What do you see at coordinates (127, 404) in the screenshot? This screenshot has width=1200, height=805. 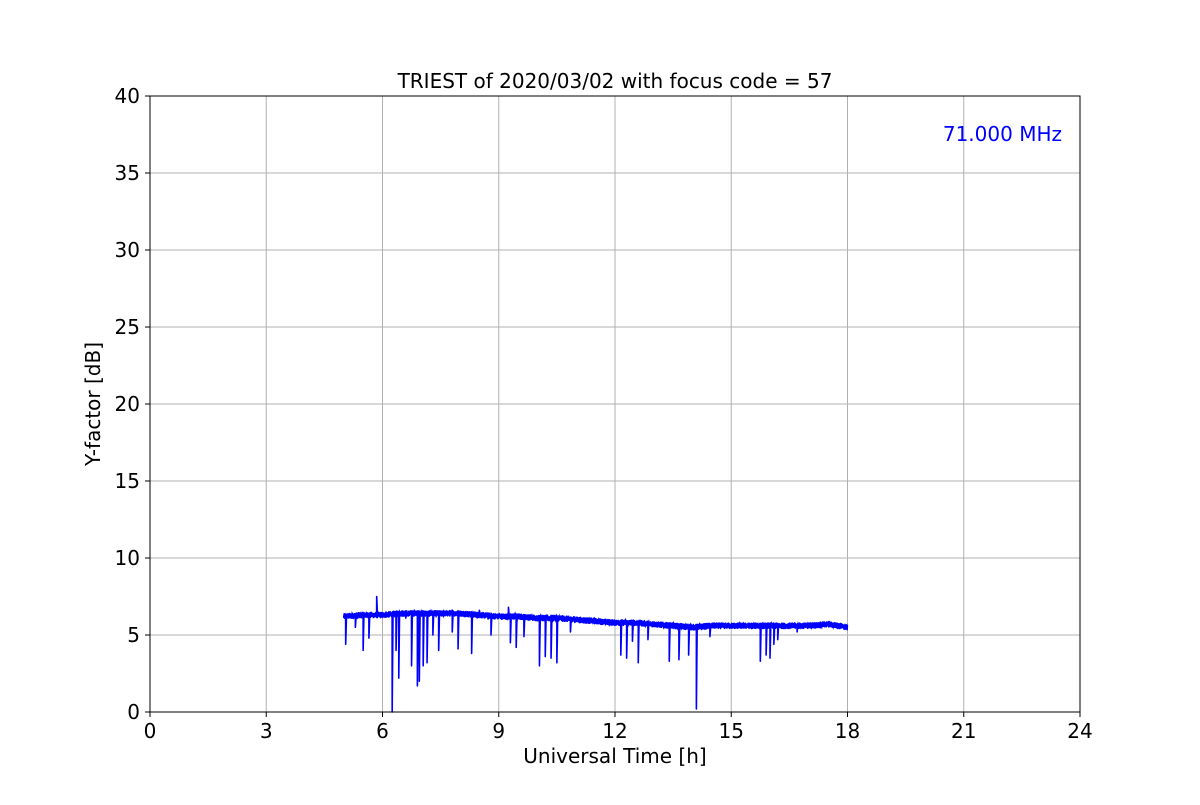 I see `y-tick-label: 20` at bounding box center [127, 404].